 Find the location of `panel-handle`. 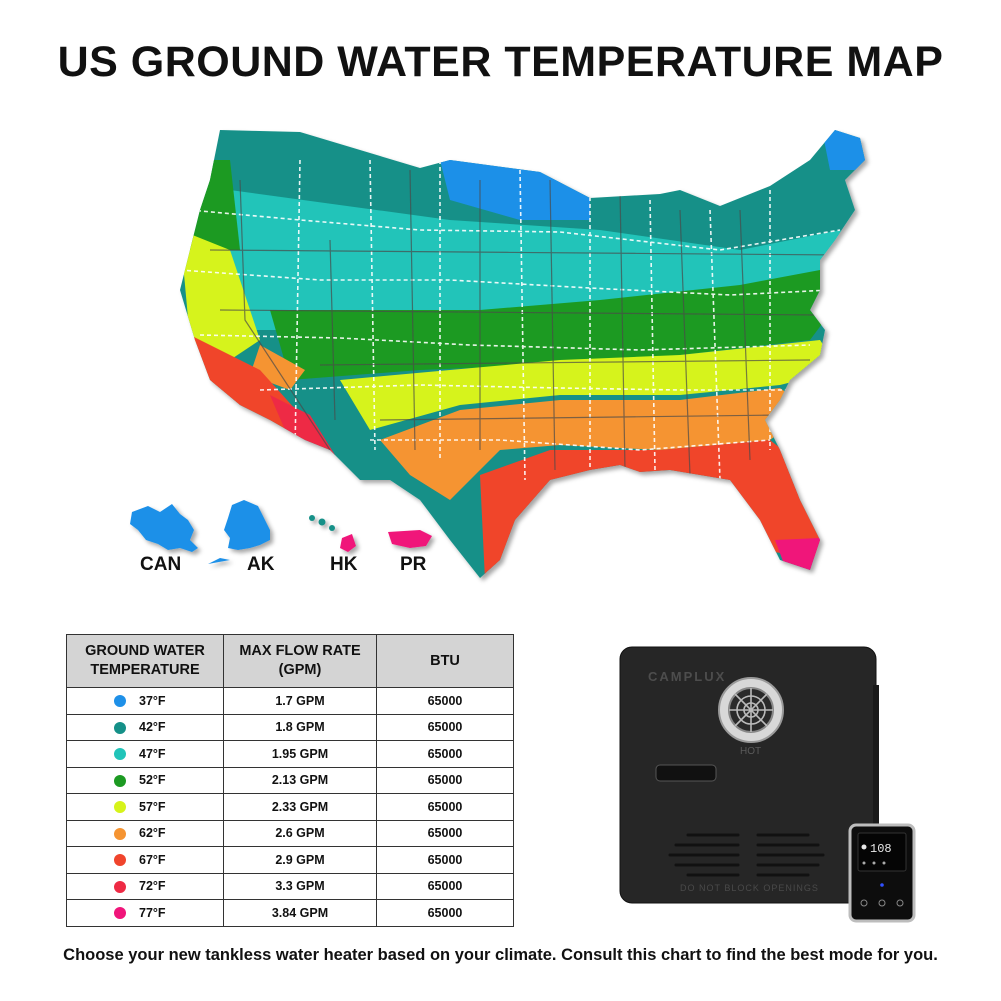

panel-handle is located at coordinates (686, 773).